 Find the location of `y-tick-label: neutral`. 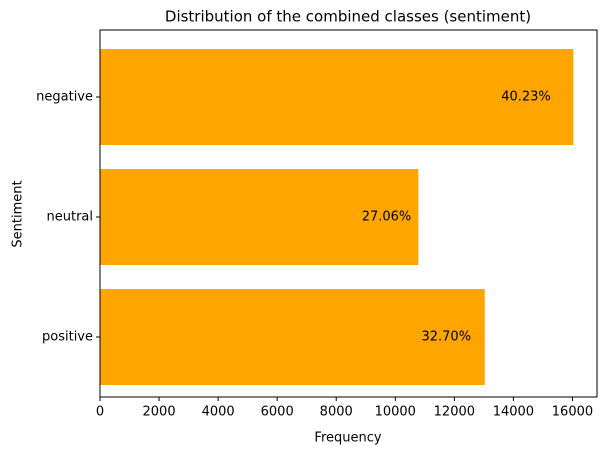

y-tick-label: neutral is located at coordinates (70, 217).